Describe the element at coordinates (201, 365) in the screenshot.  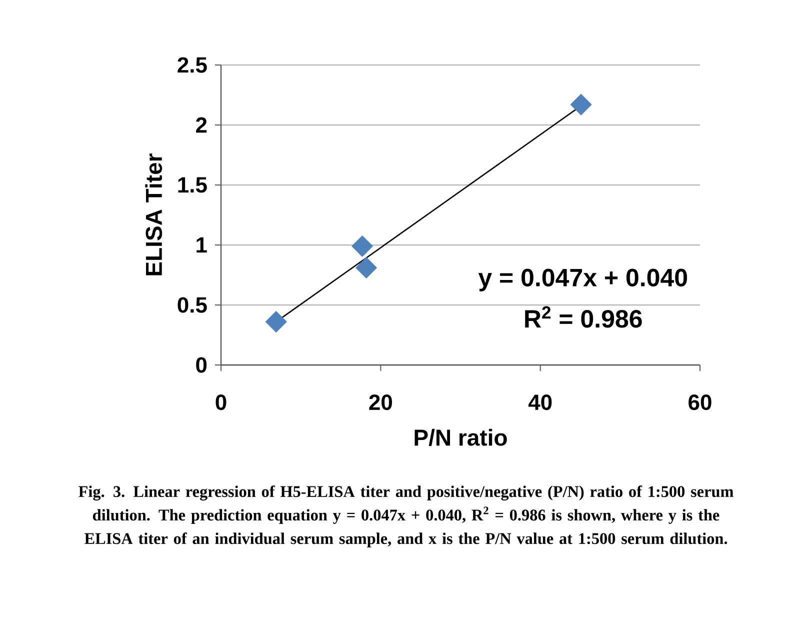
I see `y-tick-label: 0` at that location.